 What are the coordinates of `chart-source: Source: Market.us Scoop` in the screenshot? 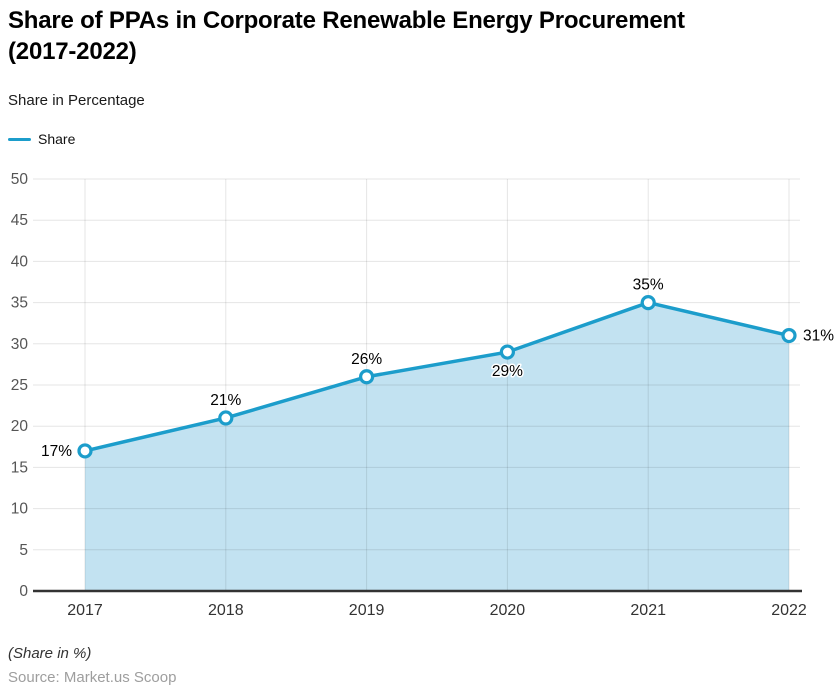 It's located at (92, 677).